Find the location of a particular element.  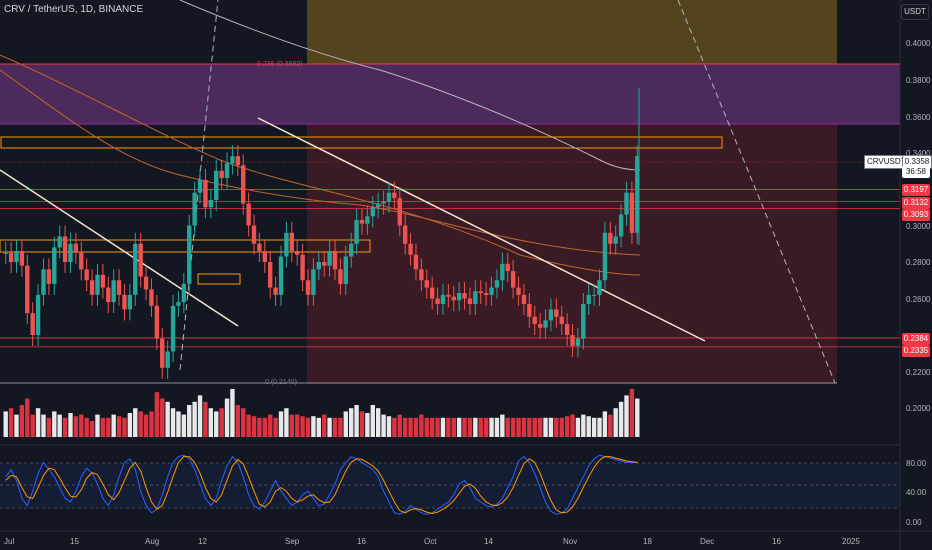

date-tick: 14 is located at coordinates (488, 541).